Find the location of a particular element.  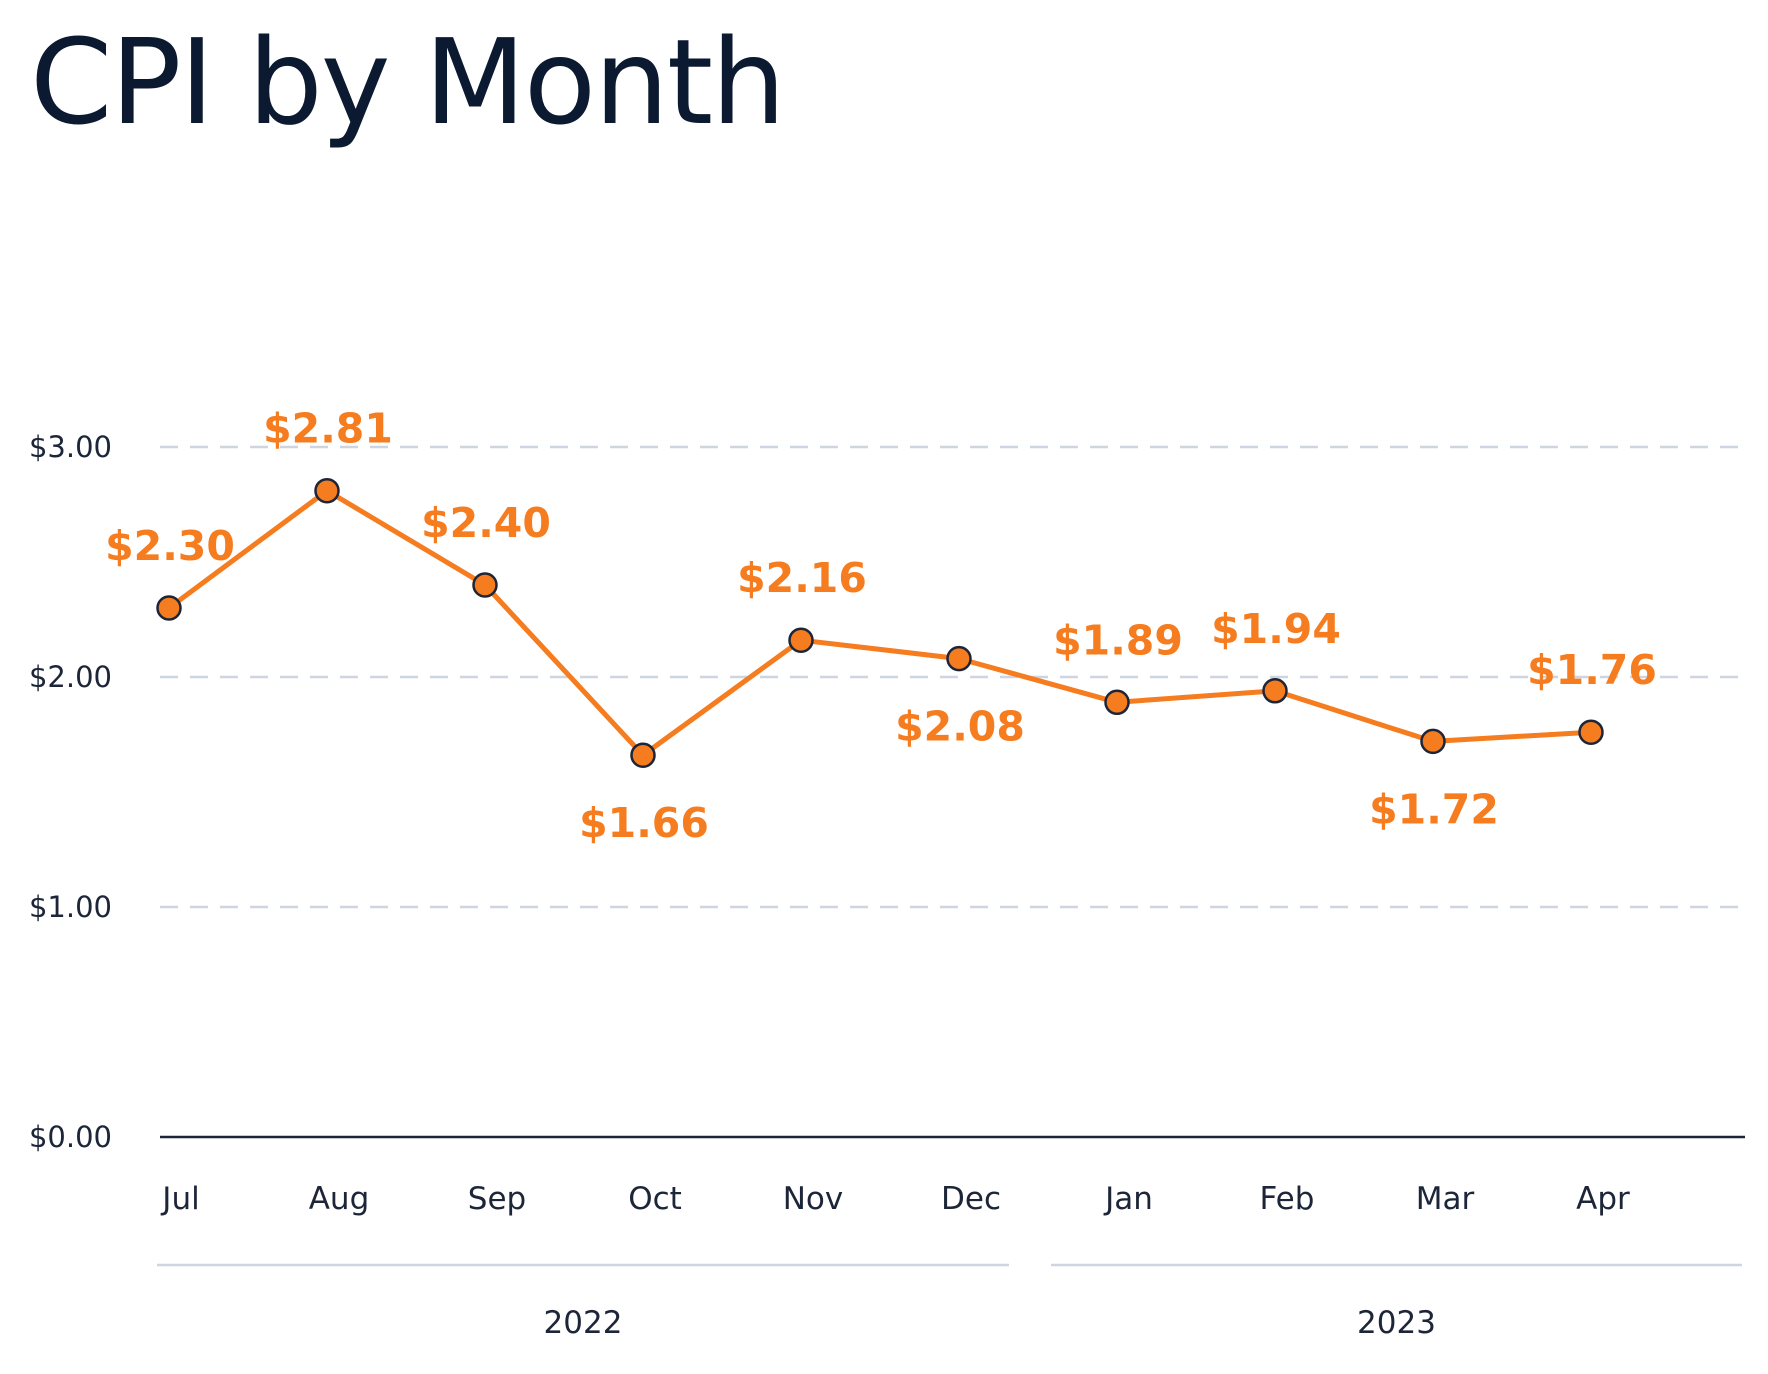

data-label: $2.08 is located at coordinates (960, 727).